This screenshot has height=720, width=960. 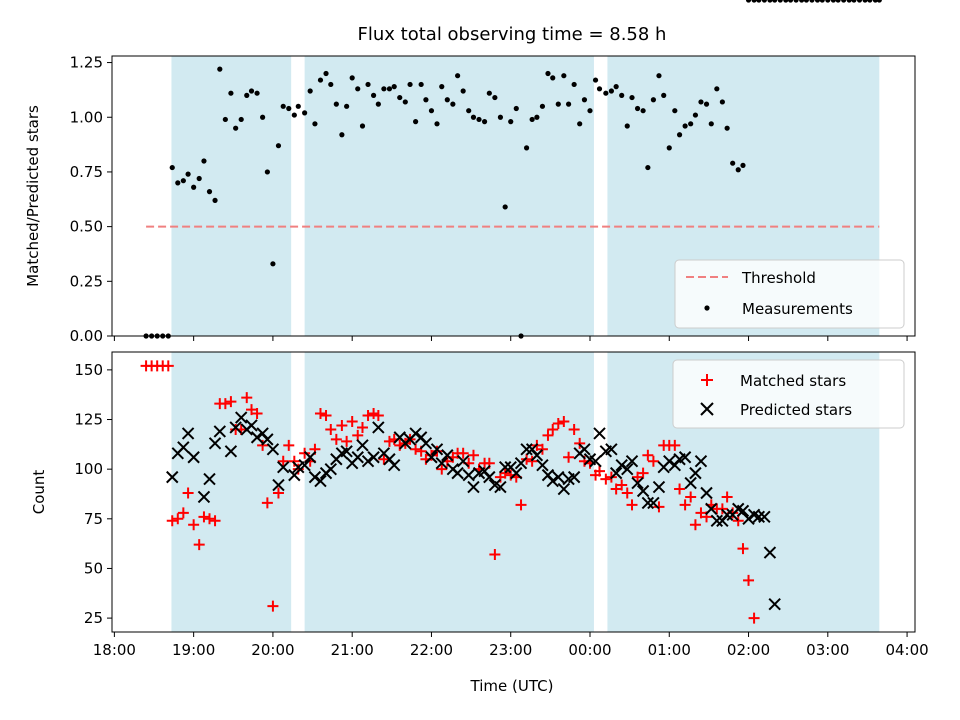 I want to click on y-tick-label: 150, so click(x=88, y=370).